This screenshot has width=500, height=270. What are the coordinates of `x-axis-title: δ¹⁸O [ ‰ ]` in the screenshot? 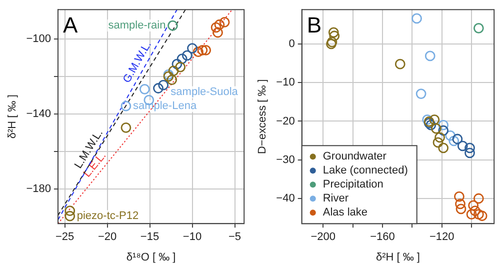 It's located at (151, 257).